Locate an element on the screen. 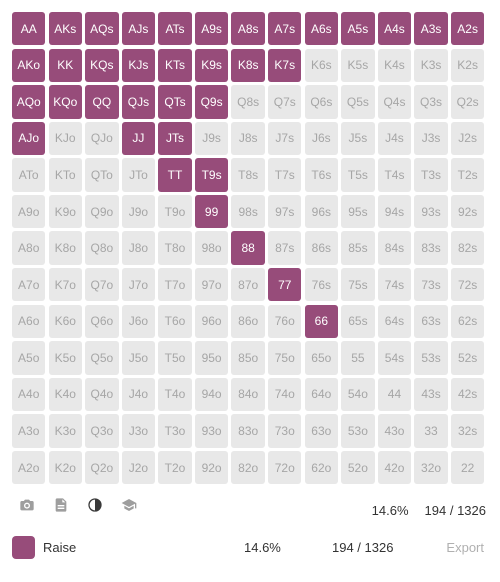 The image size is (500, 582). hand-cell: 92o is located at coordinates (211, 467).